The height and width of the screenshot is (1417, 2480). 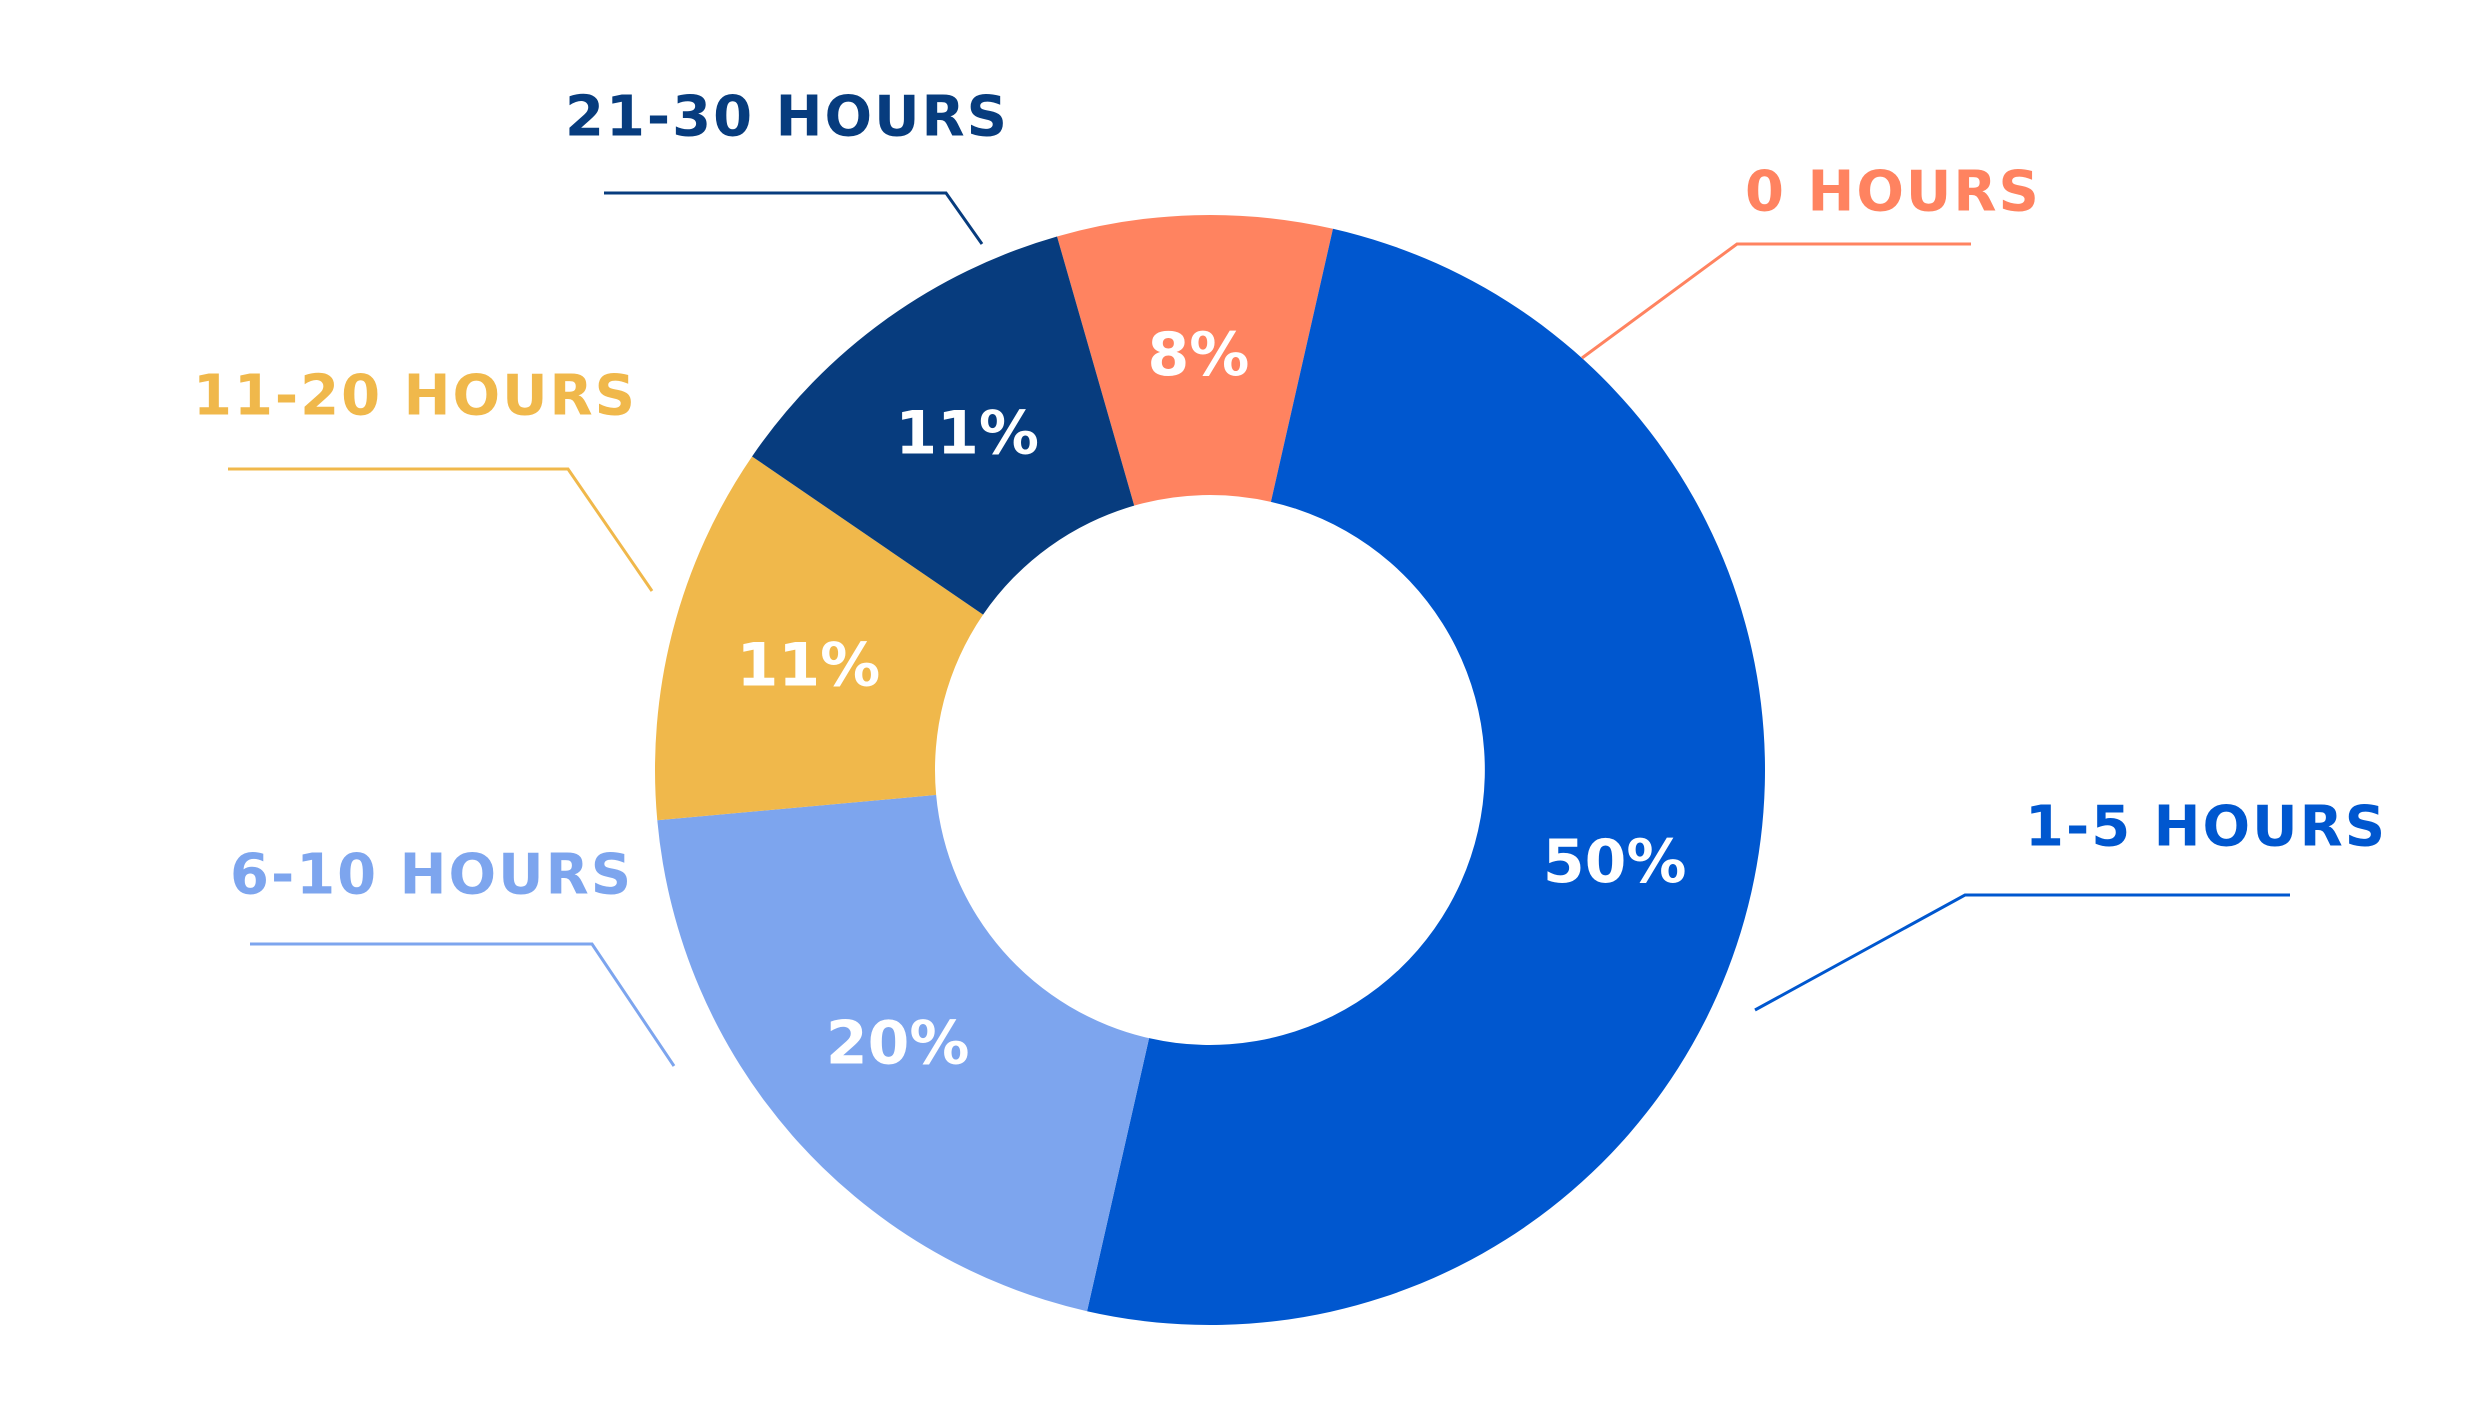 I want to click on slice-percent-label: 8%, so click(x=1198, y=355).